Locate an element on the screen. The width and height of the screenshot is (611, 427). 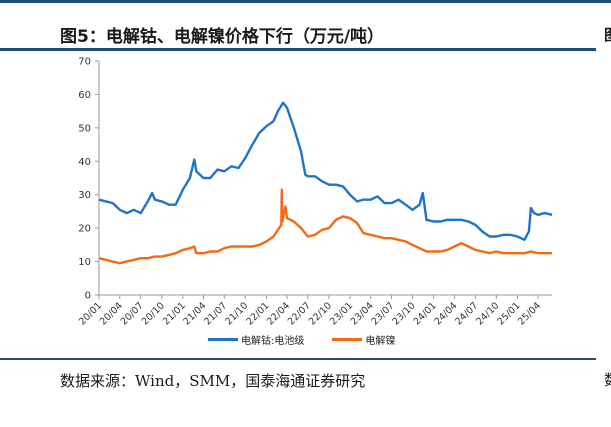
figure-title: 图5：电解钴、电解镍价格下行（万元/吨） is located at coordinates (222, 37).